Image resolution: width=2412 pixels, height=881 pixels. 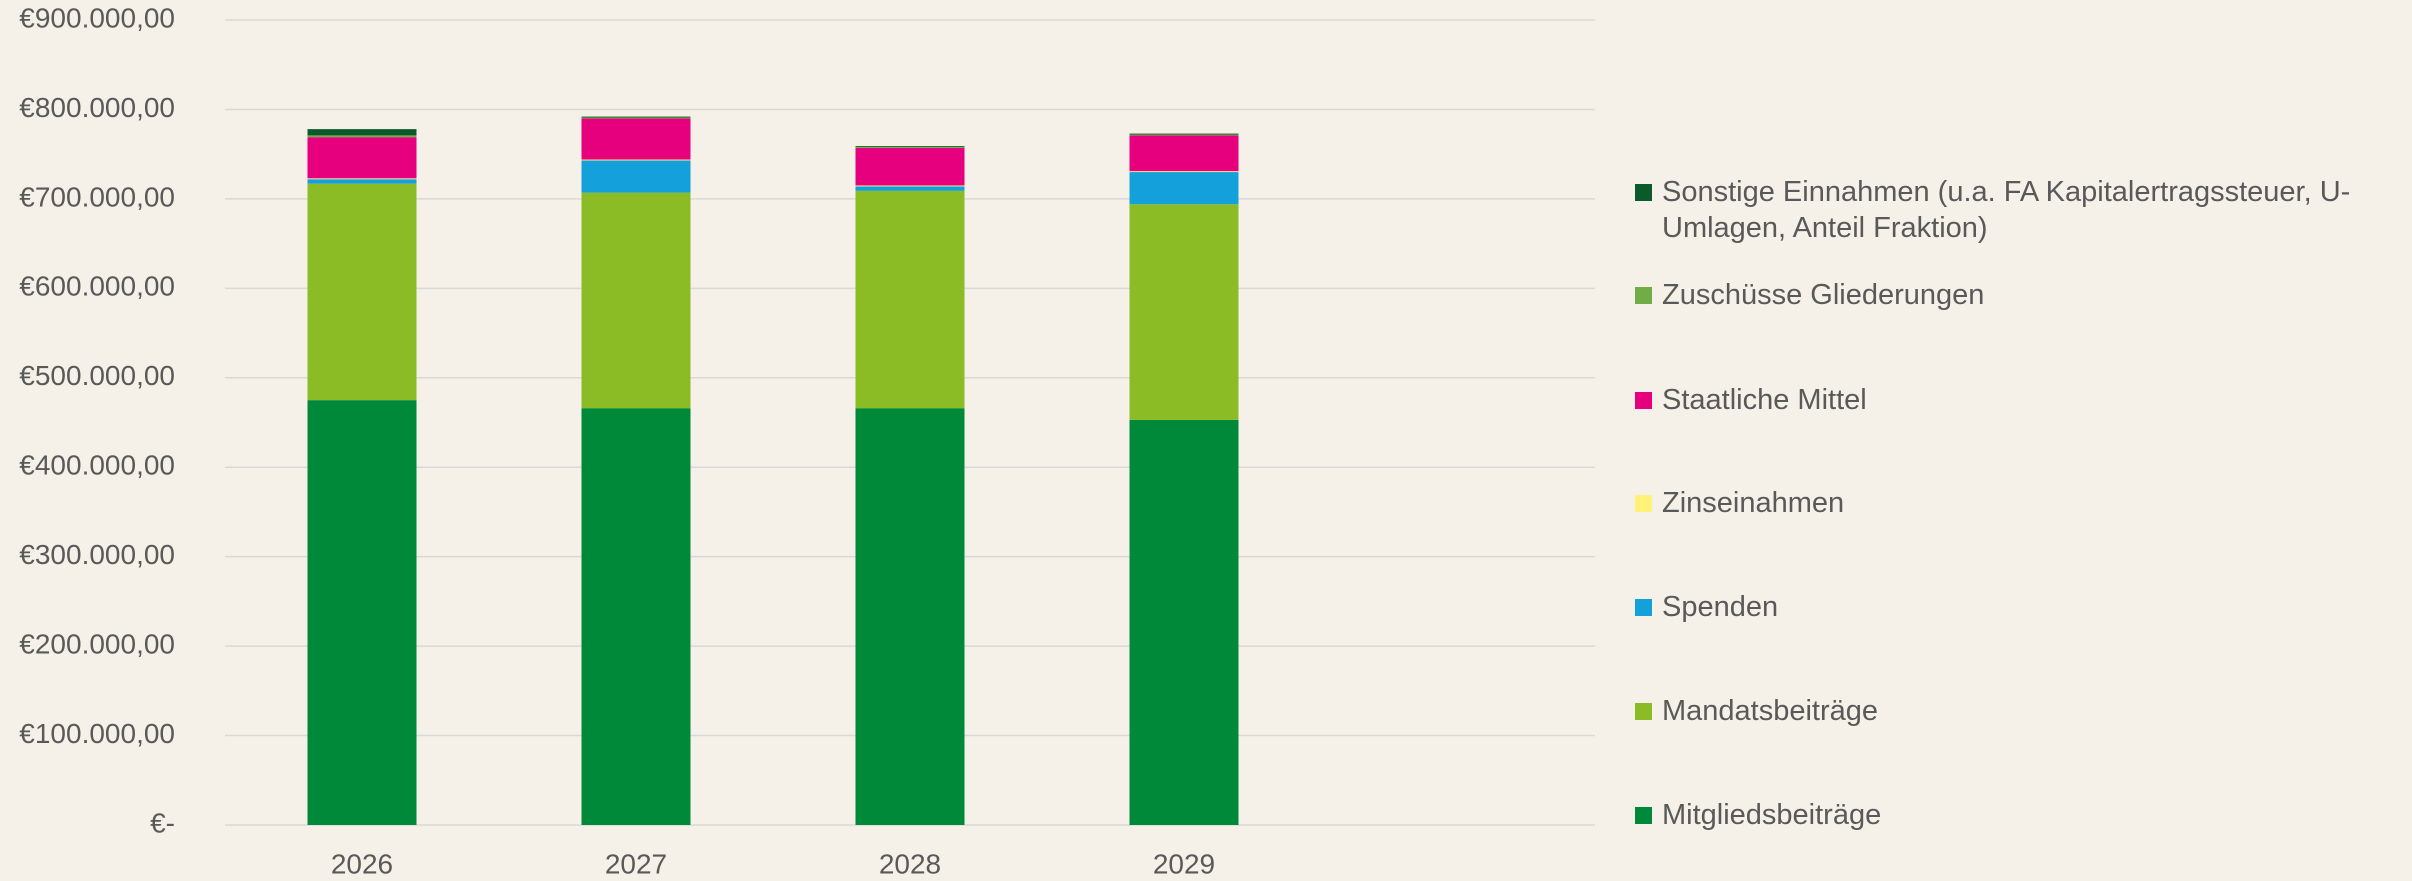 What do you see at coordinates (1753, 503) in the screenshot?
I see `legend-label: Zinseinahmen` at bounding box center [1753, 503].